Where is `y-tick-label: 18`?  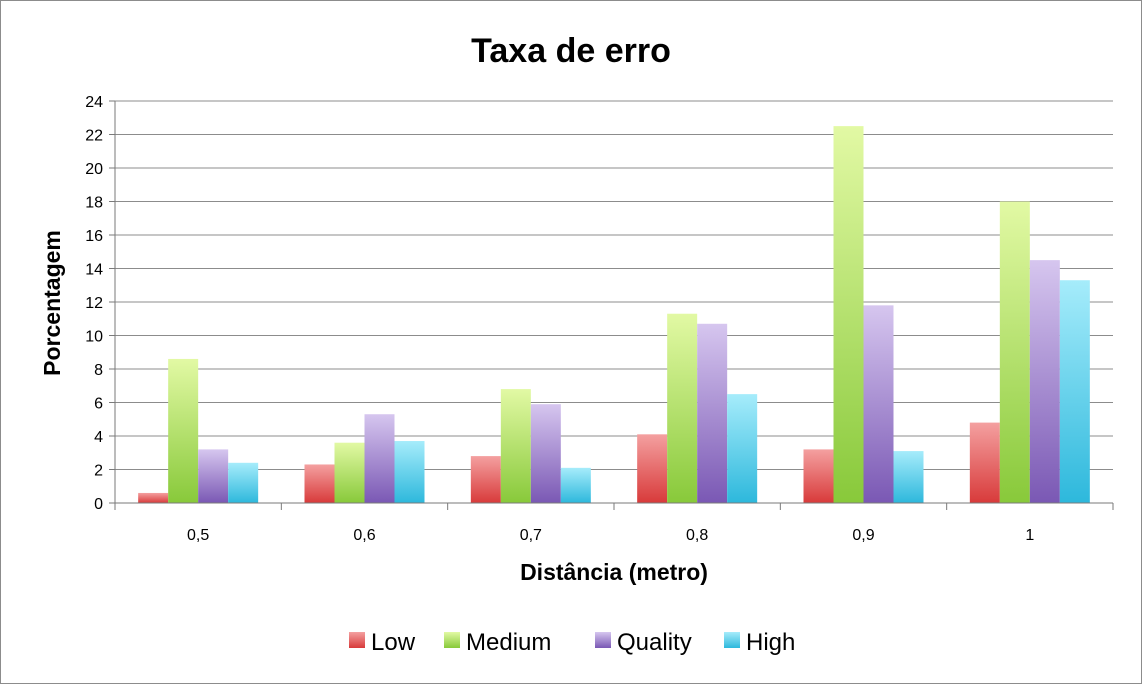
y-tick-label: 18 is located at coordinates (94, 203).